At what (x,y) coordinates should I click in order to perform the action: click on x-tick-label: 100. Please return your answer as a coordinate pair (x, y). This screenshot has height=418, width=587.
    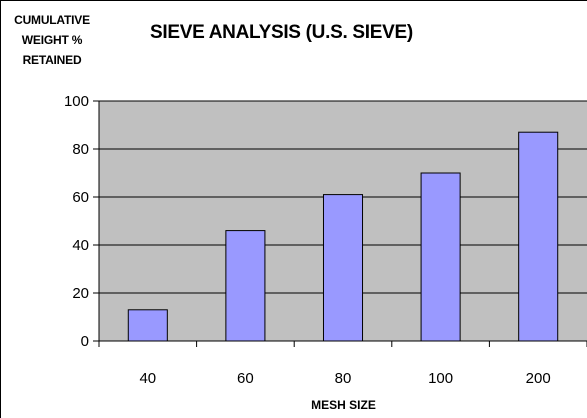
    Looking at the image, I should click on (440, 378).